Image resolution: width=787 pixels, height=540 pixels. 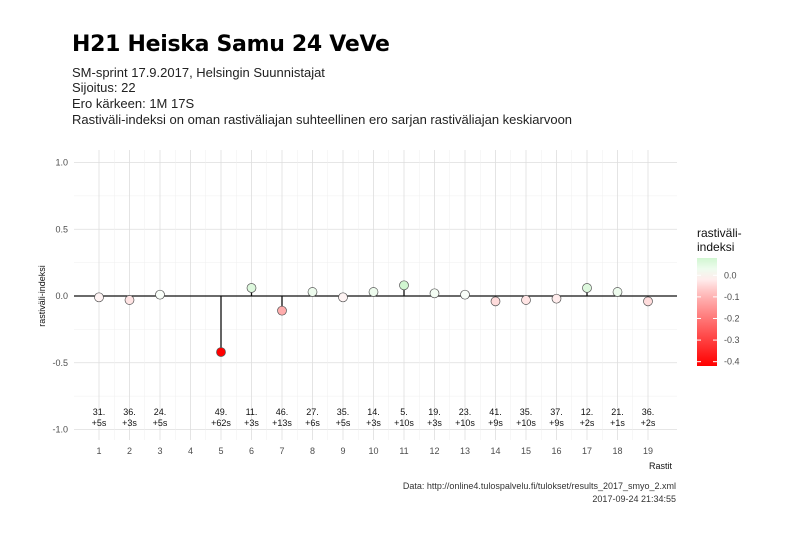 What do you see at coordinates (98, 451) in the screenshot?
I see `x-tick-label: 1` at bounding box center [98, 451].